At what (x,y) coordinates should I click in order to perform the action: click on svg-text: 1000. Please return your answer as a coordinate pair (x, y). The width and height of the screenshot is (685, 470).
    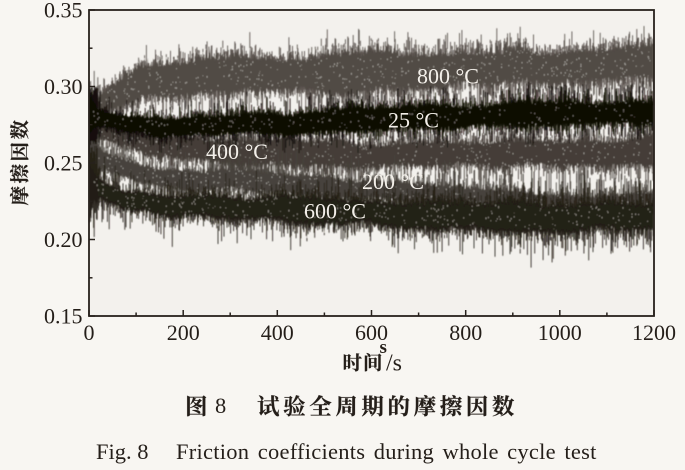
    Looking at the image, I should click on (560, 332).